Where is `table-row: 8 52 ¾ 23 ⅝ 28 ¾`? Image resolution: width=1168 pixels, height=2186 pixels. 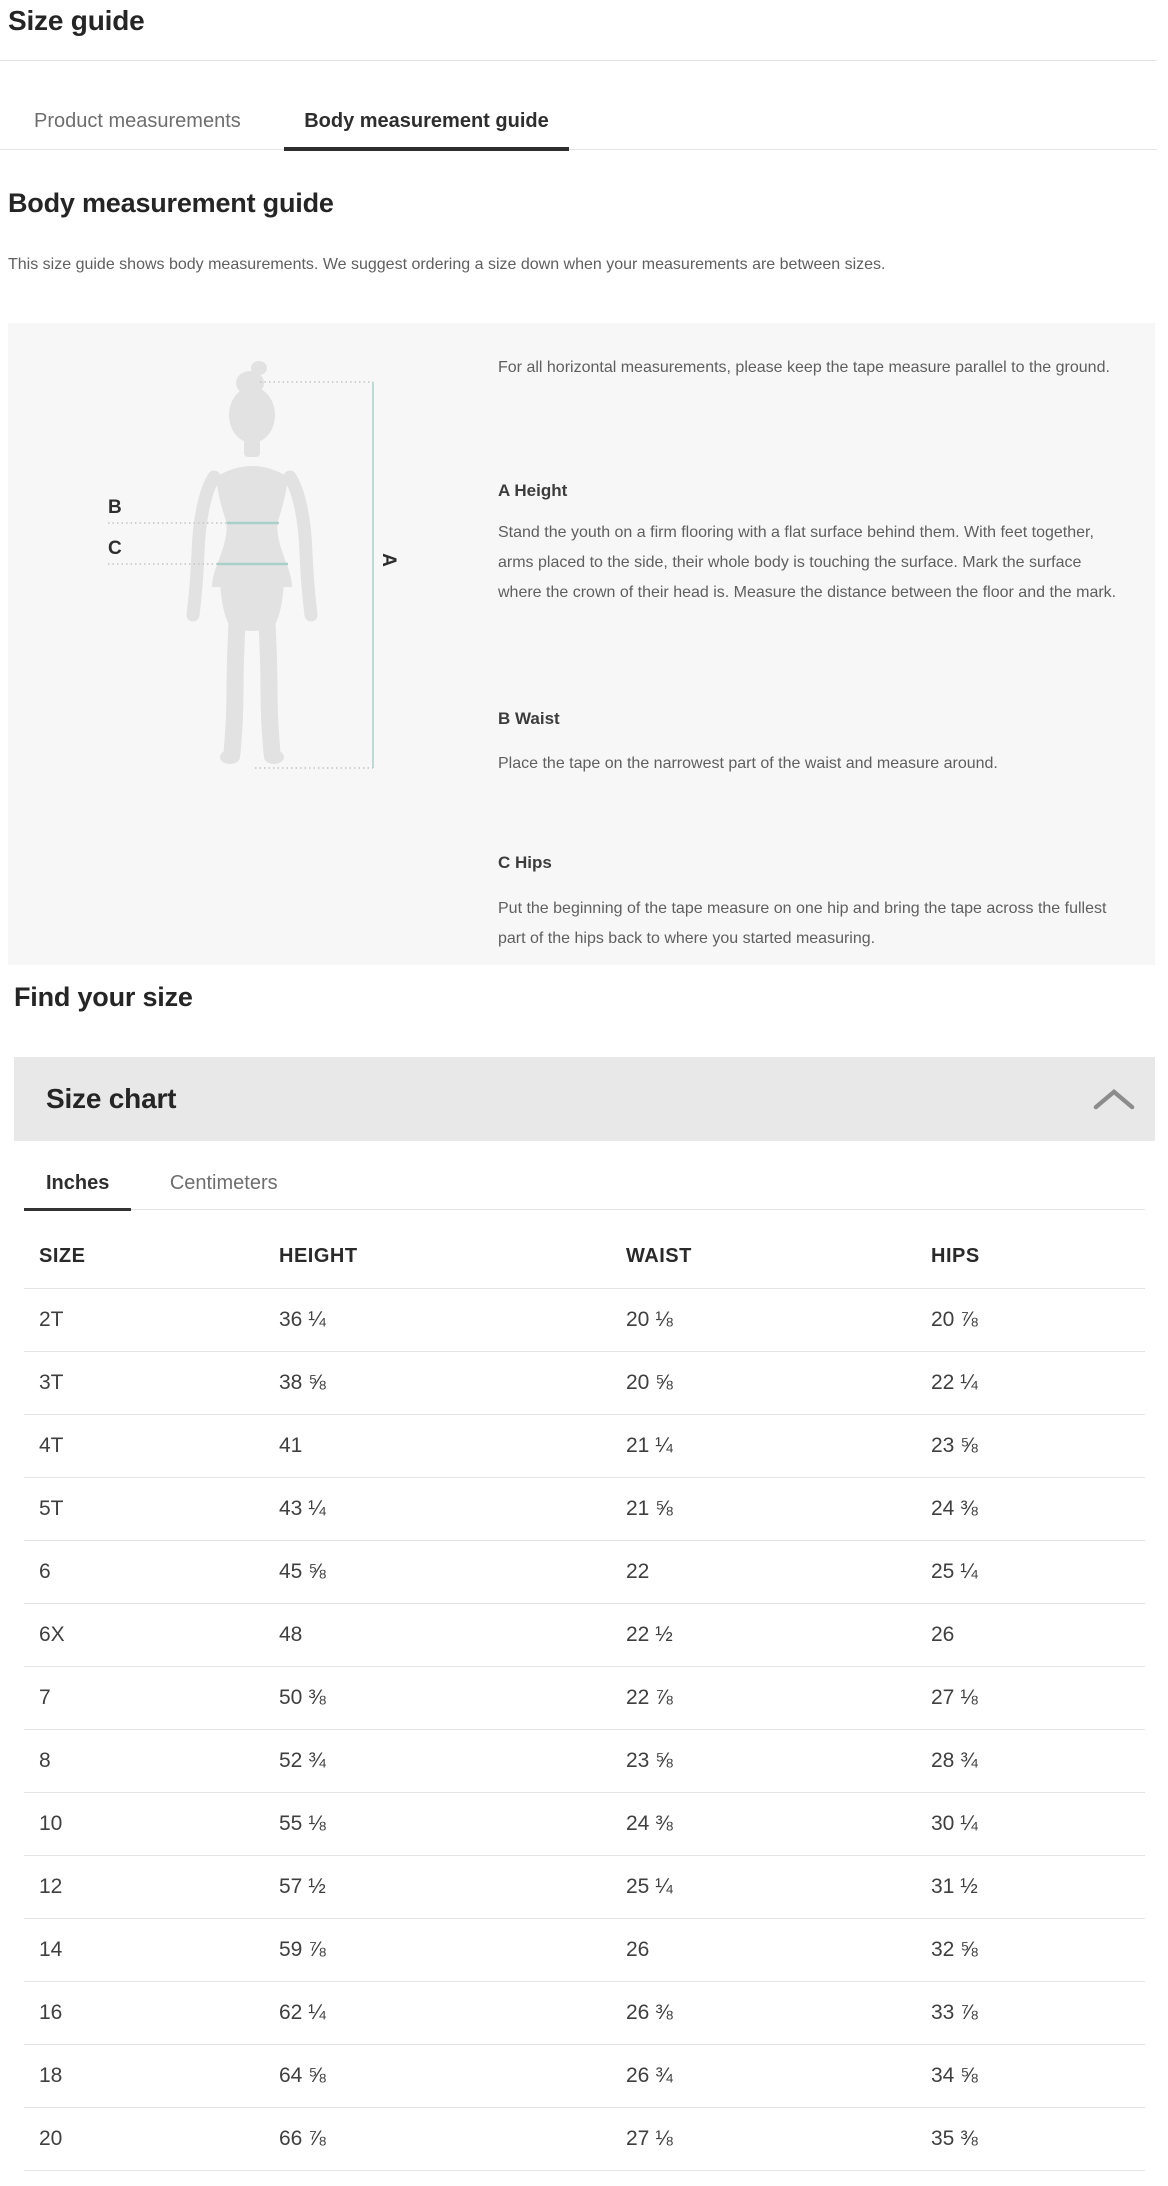 table-row: 8 52 ¾ 23 ⅝ 28 ¾ is located at coordinates (584, 1761).